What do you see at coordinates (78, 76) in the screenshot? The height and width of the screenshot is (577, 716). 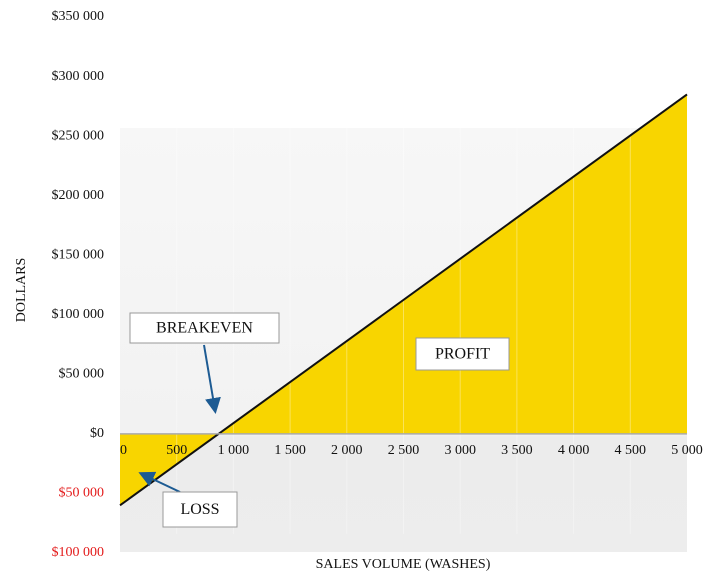 I see `y-tick-label: $300 000` at bounding box center [78, 76].